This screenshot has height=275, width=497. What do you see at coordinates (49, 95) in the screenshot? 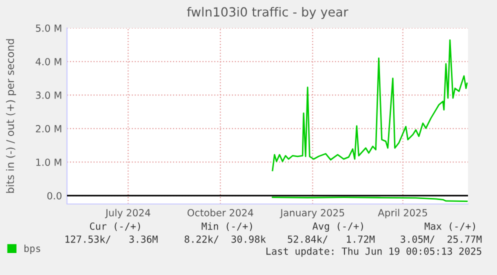
I see `y-tick-label: 3.0 M` at bounding box center [49, 95].